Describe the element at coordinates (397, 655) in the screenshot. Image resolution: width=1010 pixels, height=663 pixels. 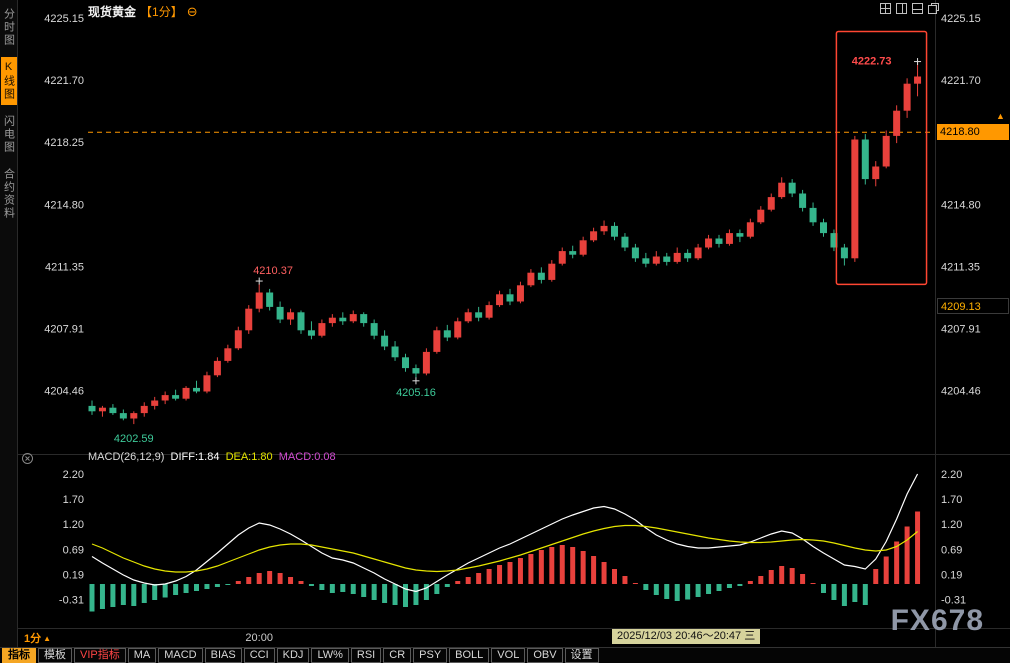
I see `menu-item-cr: CR` at that location.